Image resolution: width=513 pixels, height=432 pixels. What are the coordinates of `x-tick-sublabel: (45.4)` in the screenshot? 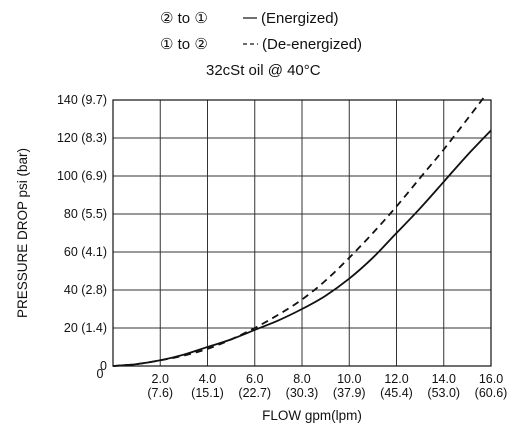 It's located at (396, 393).